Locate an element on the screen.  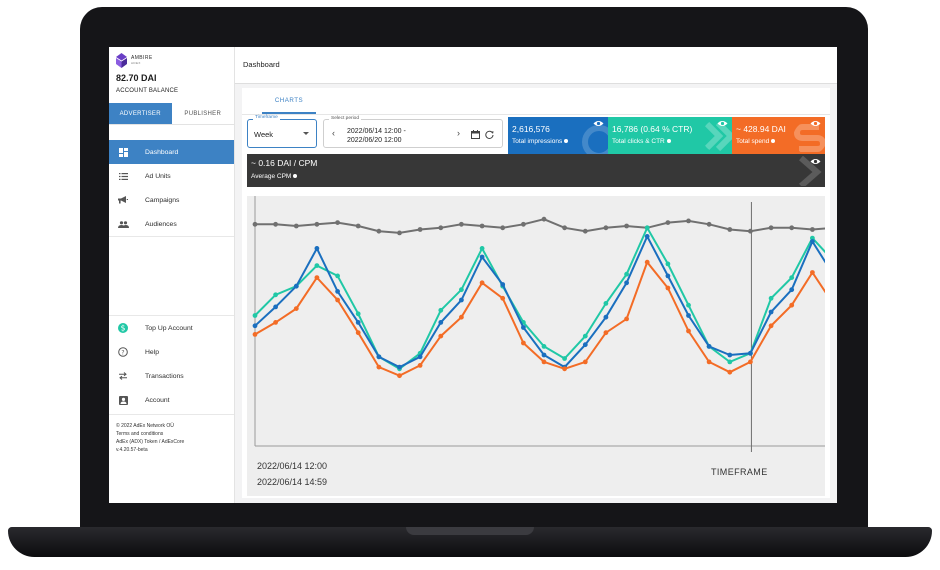
dollar-circle-icon: $ is located at coordinates (123, 328).